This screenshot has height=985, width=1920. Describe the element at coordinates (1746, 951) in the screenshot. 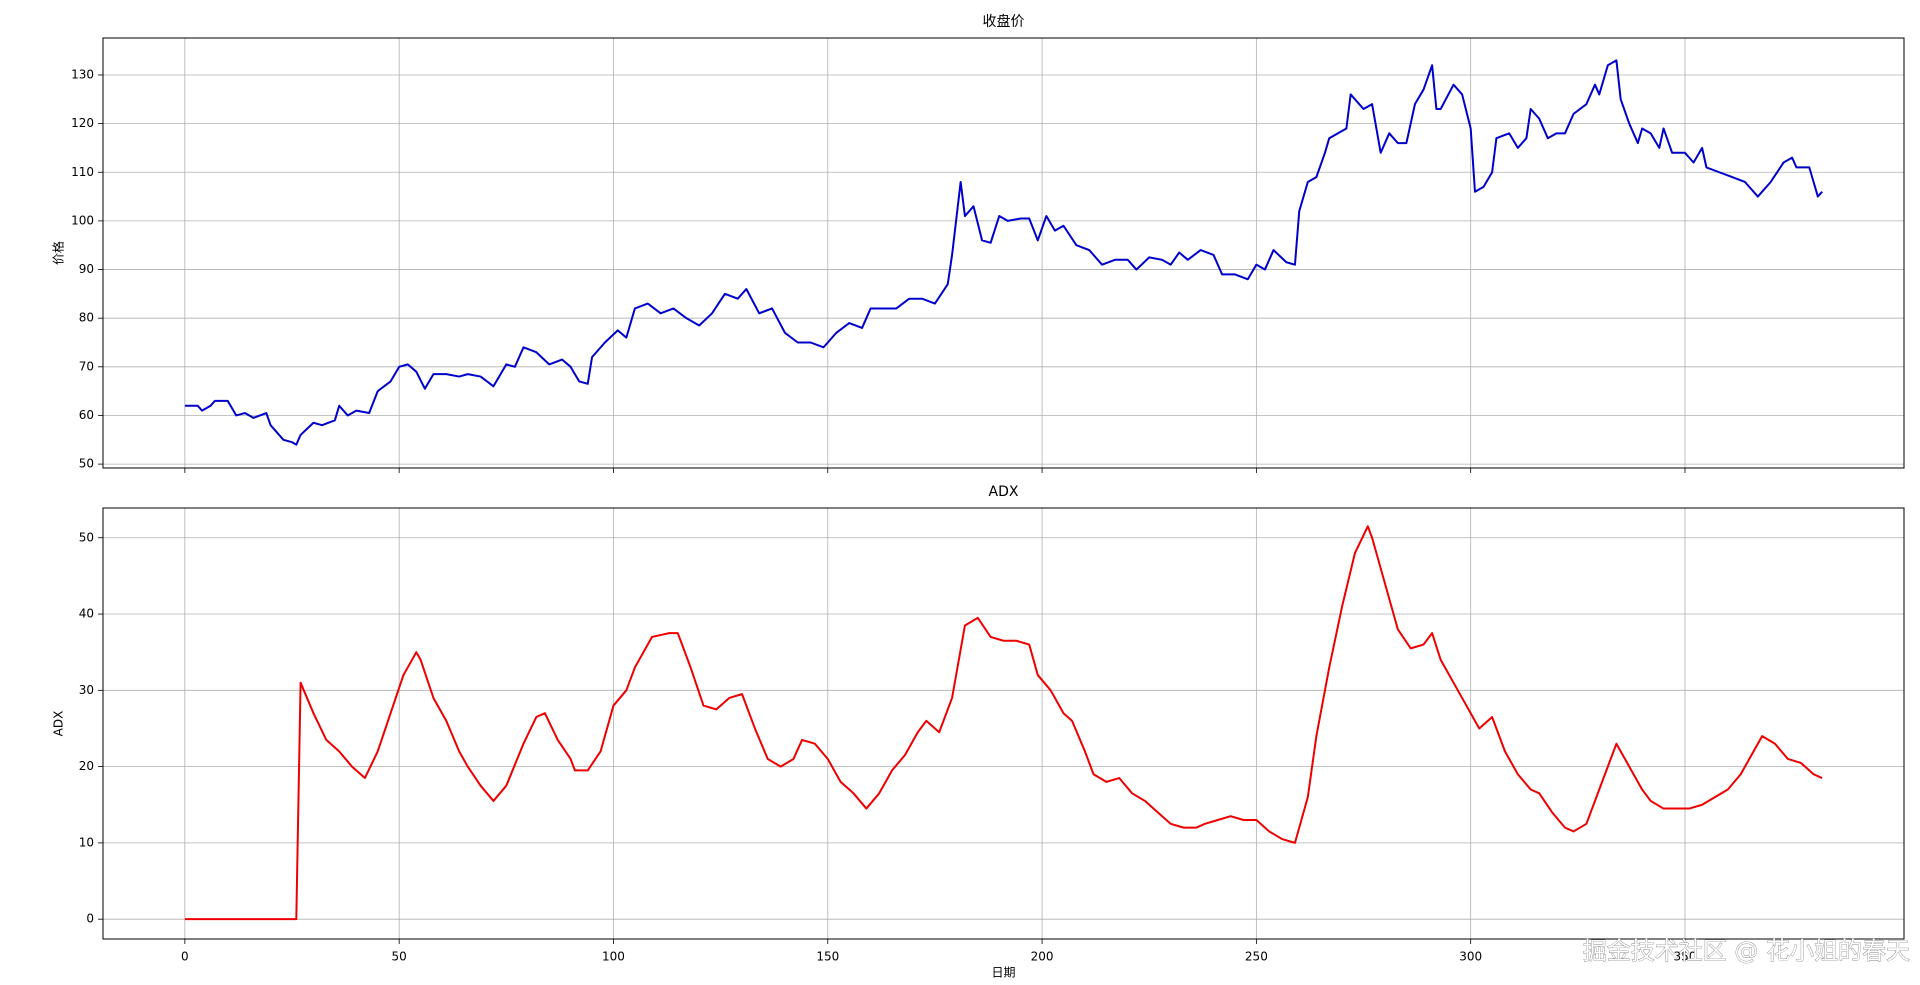

I see `watermark: 掘金技术社区 @ 花小姐的春天` at that location.